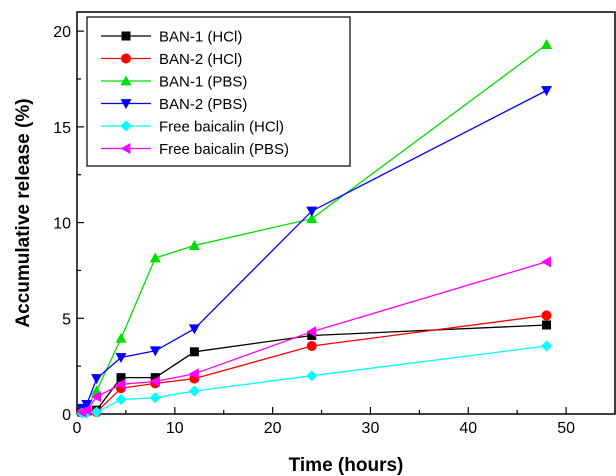 Image resolution: width=616 pixels, height=476 pixels. What do you see at coordinates (344, 422) in the screenshot?
I see `x-axis-ticks: 0 10 20 30 40 50` at bounding box center [344, 422].